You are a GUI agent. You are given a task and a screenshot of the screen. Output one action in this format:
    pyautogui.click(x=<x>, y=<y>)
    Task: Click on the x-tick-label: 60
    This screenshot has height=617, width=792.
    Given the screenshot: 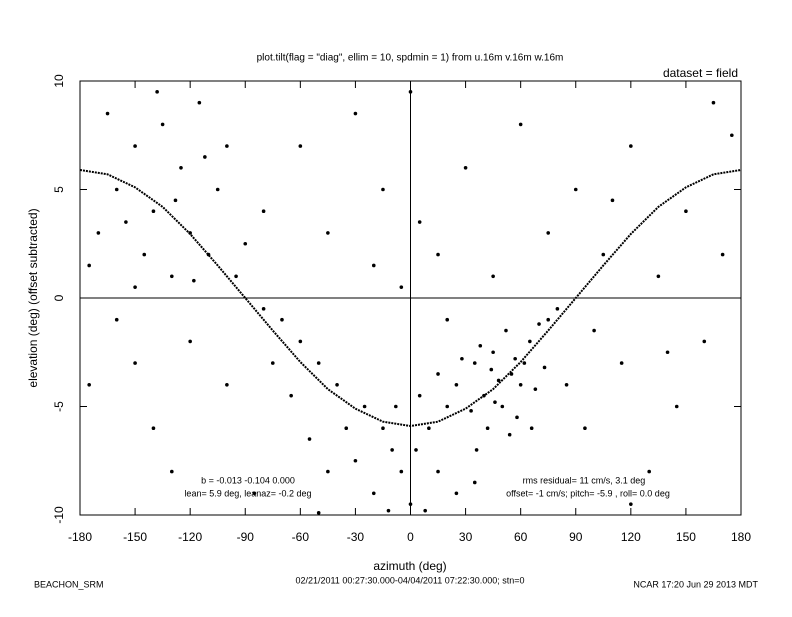 What is the action you would take?
    pyautogui.click(x=521, y=537)
    